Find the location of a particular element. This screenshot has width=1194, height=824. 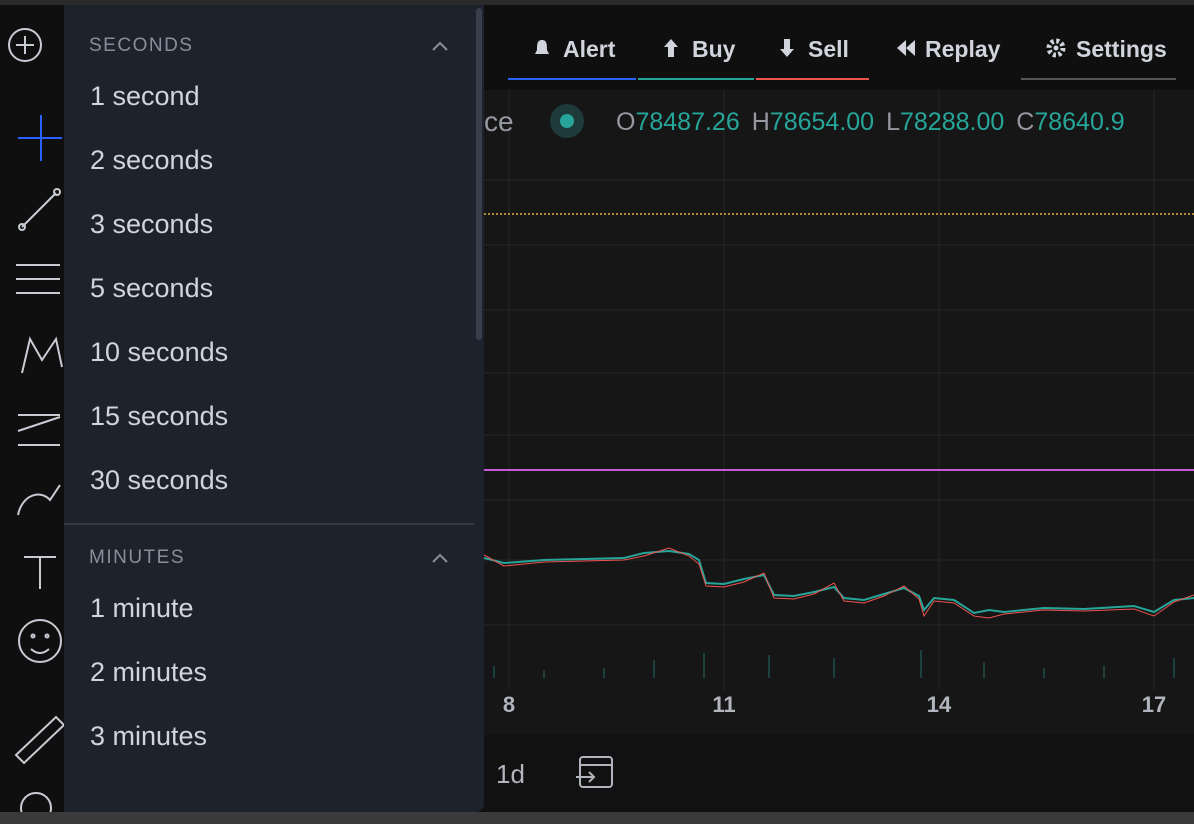

ohlc-label: O is located at coordinates (626, 122).